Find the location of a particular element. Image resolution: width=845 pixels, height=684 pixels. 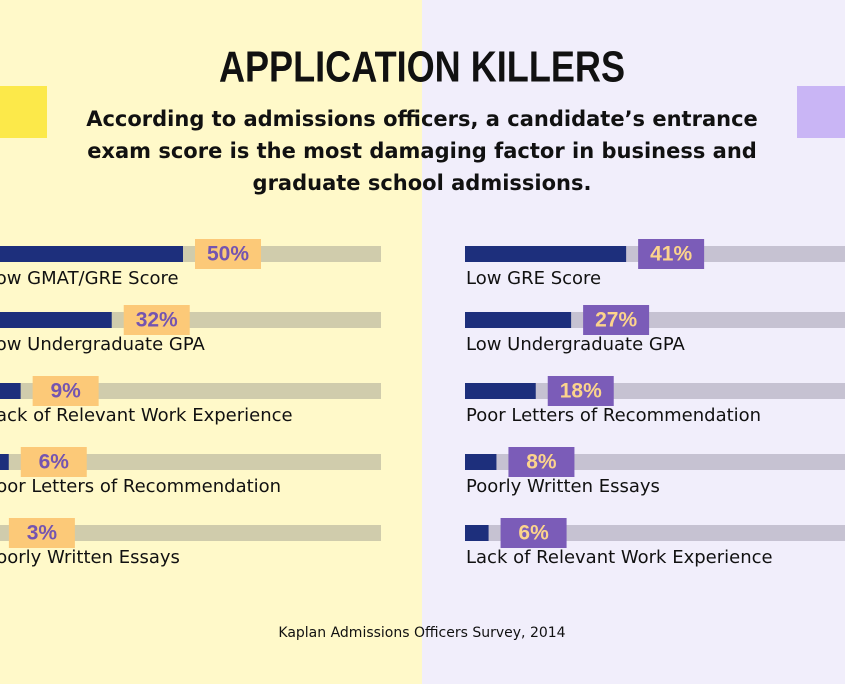

value-label: 9% is located at coordinates (65, 391).